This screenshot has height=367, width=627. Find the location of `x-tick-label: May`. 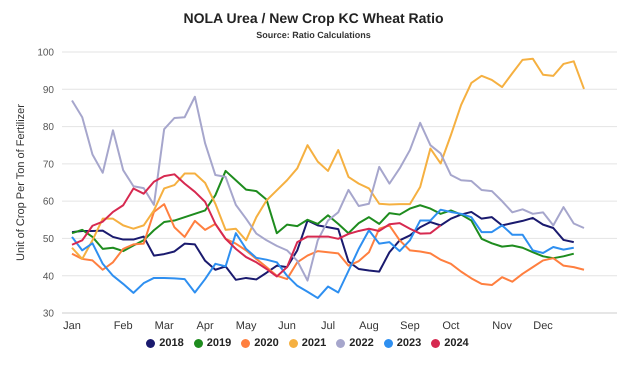

x-tick-label: May is located at coordinates (246, 326).